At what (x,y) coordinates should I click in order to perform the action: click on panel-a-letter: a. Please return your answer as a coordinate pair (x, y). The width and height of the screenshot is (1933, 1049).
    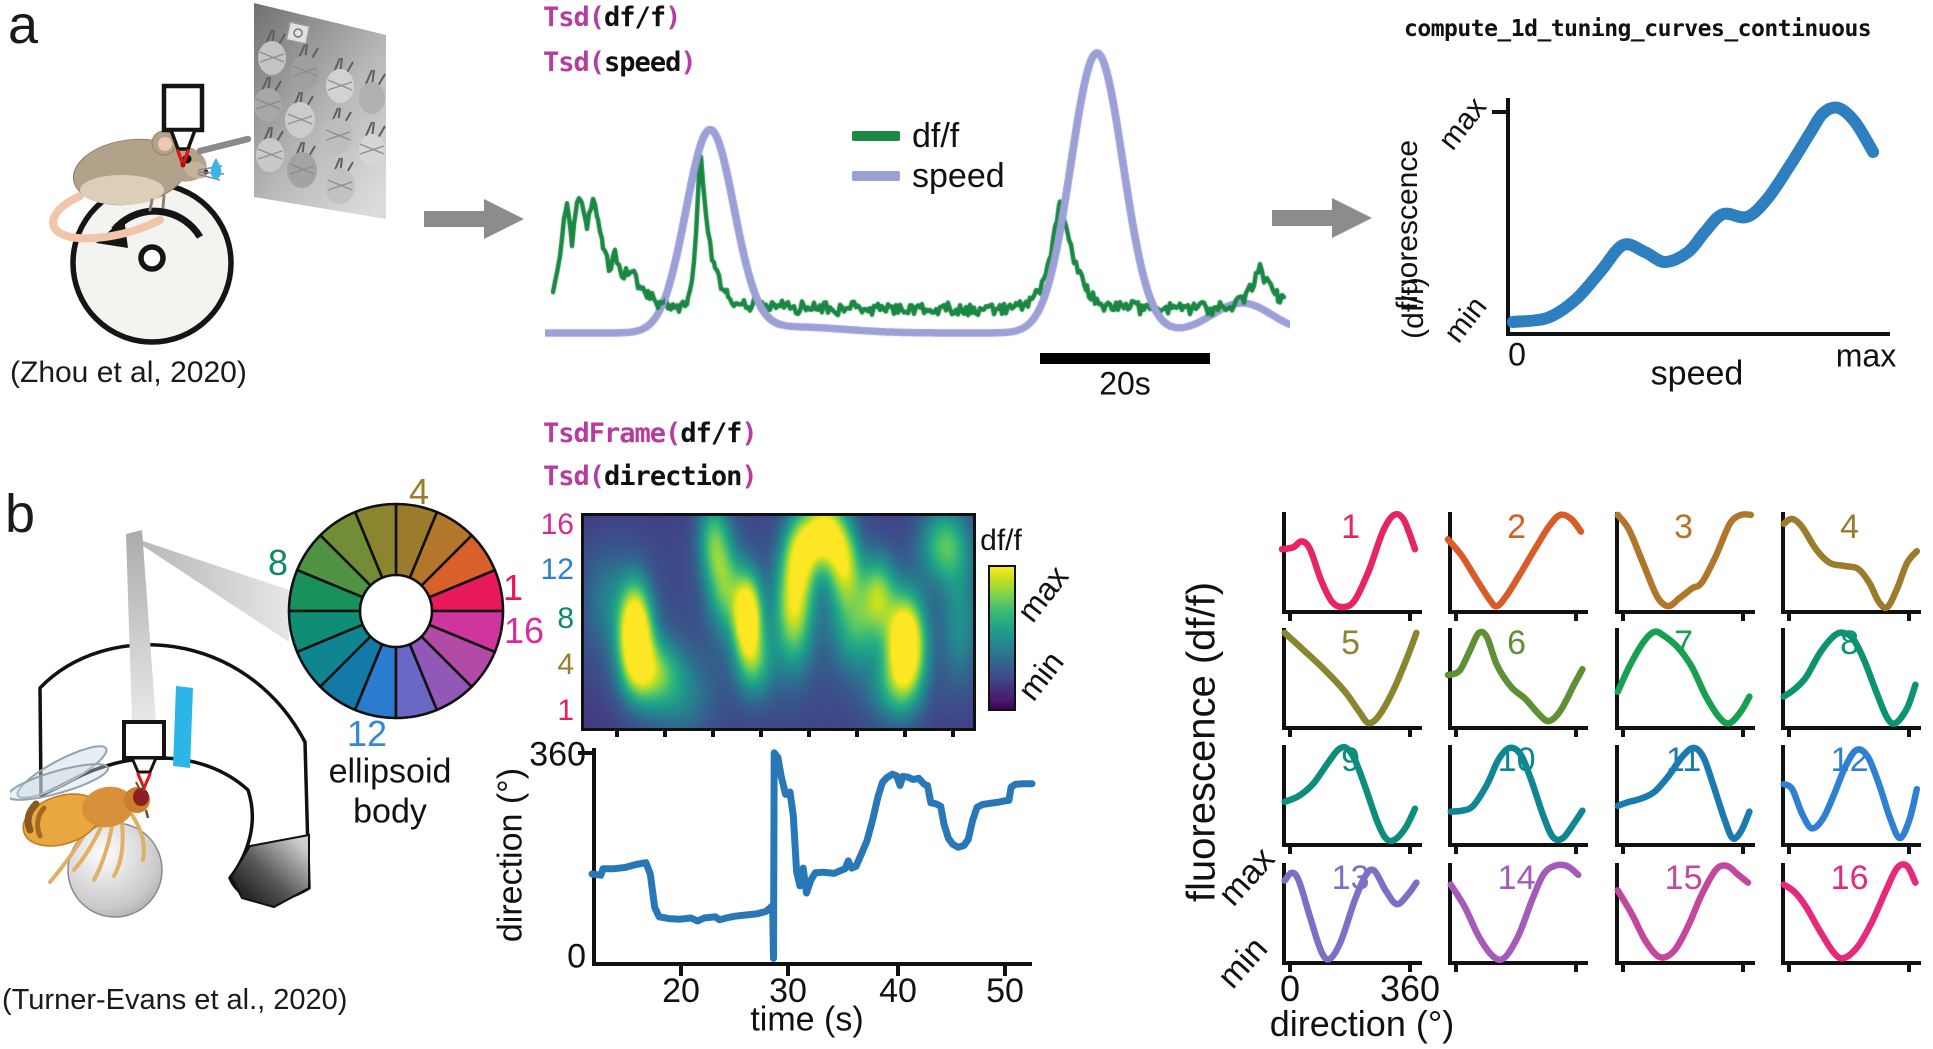
    Looking at the image, I should click on (23, 27).